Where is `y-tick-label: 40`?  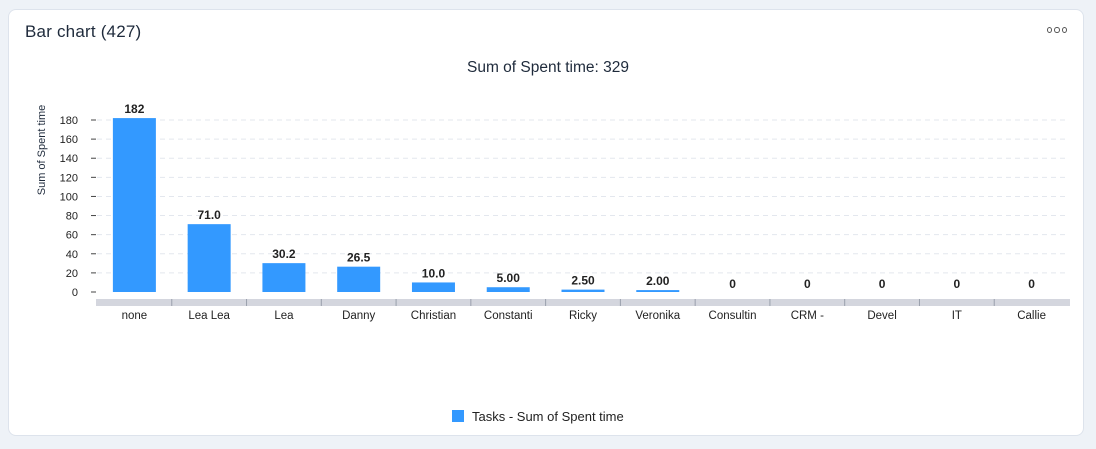
y-tick-label: 40 is located at coordinates (72, 255).